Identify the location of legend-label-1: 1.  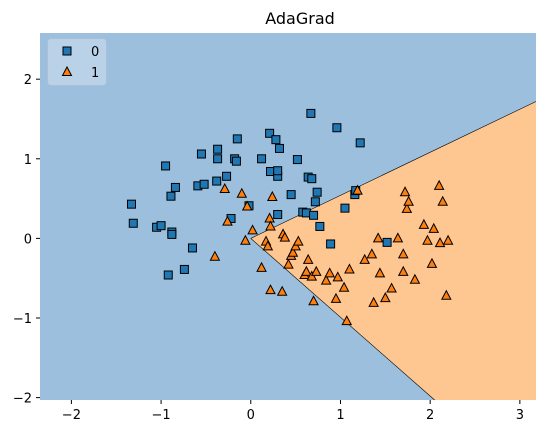
(95, 73).